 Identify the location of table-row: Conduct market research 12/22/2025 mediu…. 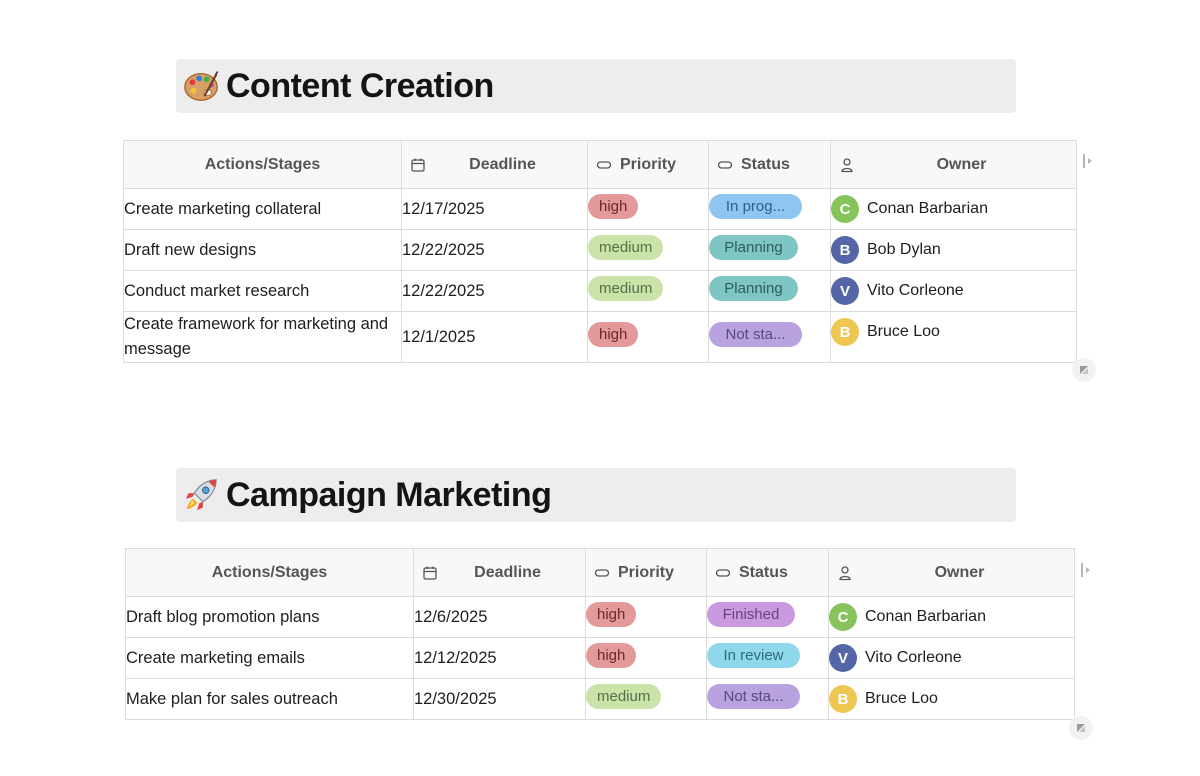
(600, 291).